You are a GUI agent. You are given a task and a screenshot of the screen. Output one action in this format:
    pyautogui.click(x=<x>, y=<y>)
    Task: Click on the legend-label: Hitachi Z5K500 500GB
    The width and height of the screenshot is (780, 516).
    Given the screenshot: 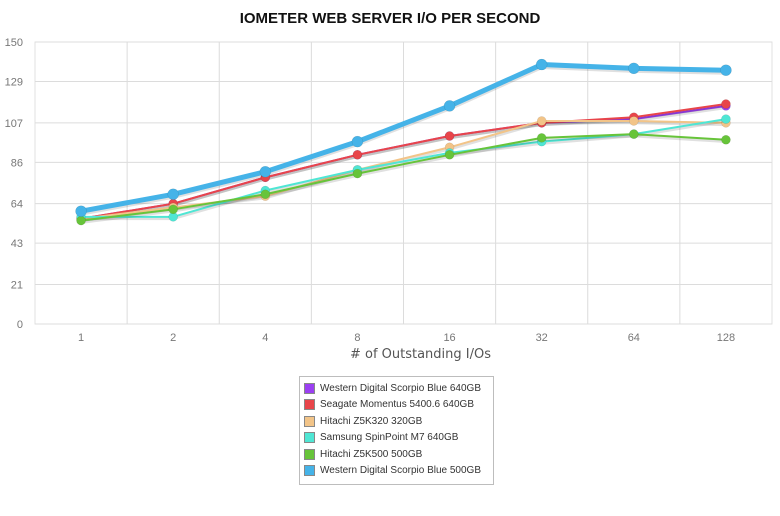 What is the action you would take?
    pyautogui.click(x=371, y=454)
    